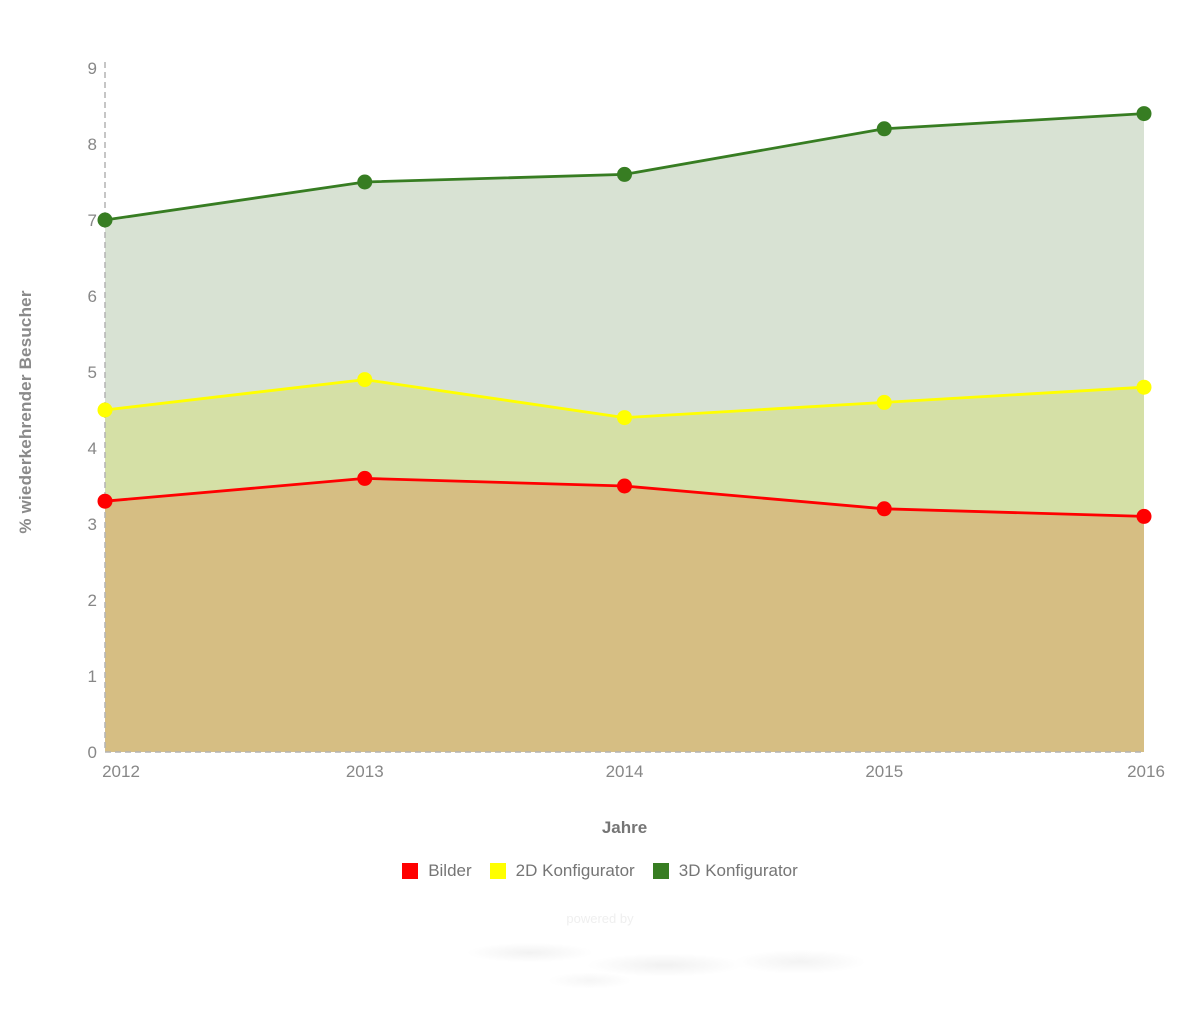 The image size is (1200, 1020). Describe the element at coordinates (625, 771) in the screenshot. I see `x-tick-label-2014: 2014` at that location.